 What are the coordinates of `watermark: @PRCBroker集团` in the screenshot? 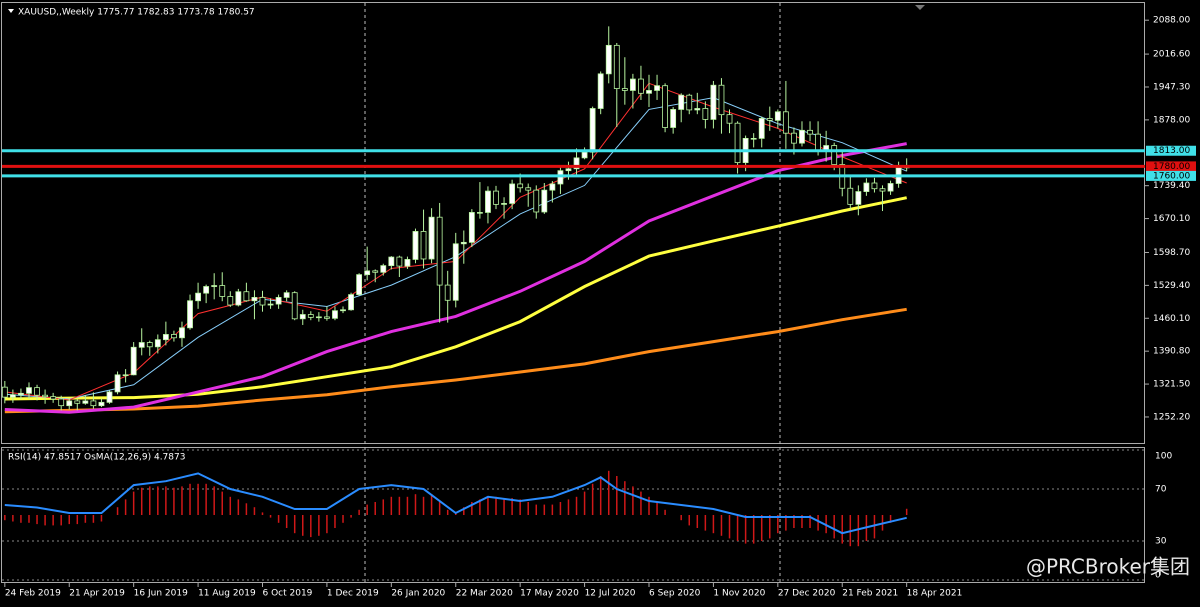 It's located at (1108, 567).